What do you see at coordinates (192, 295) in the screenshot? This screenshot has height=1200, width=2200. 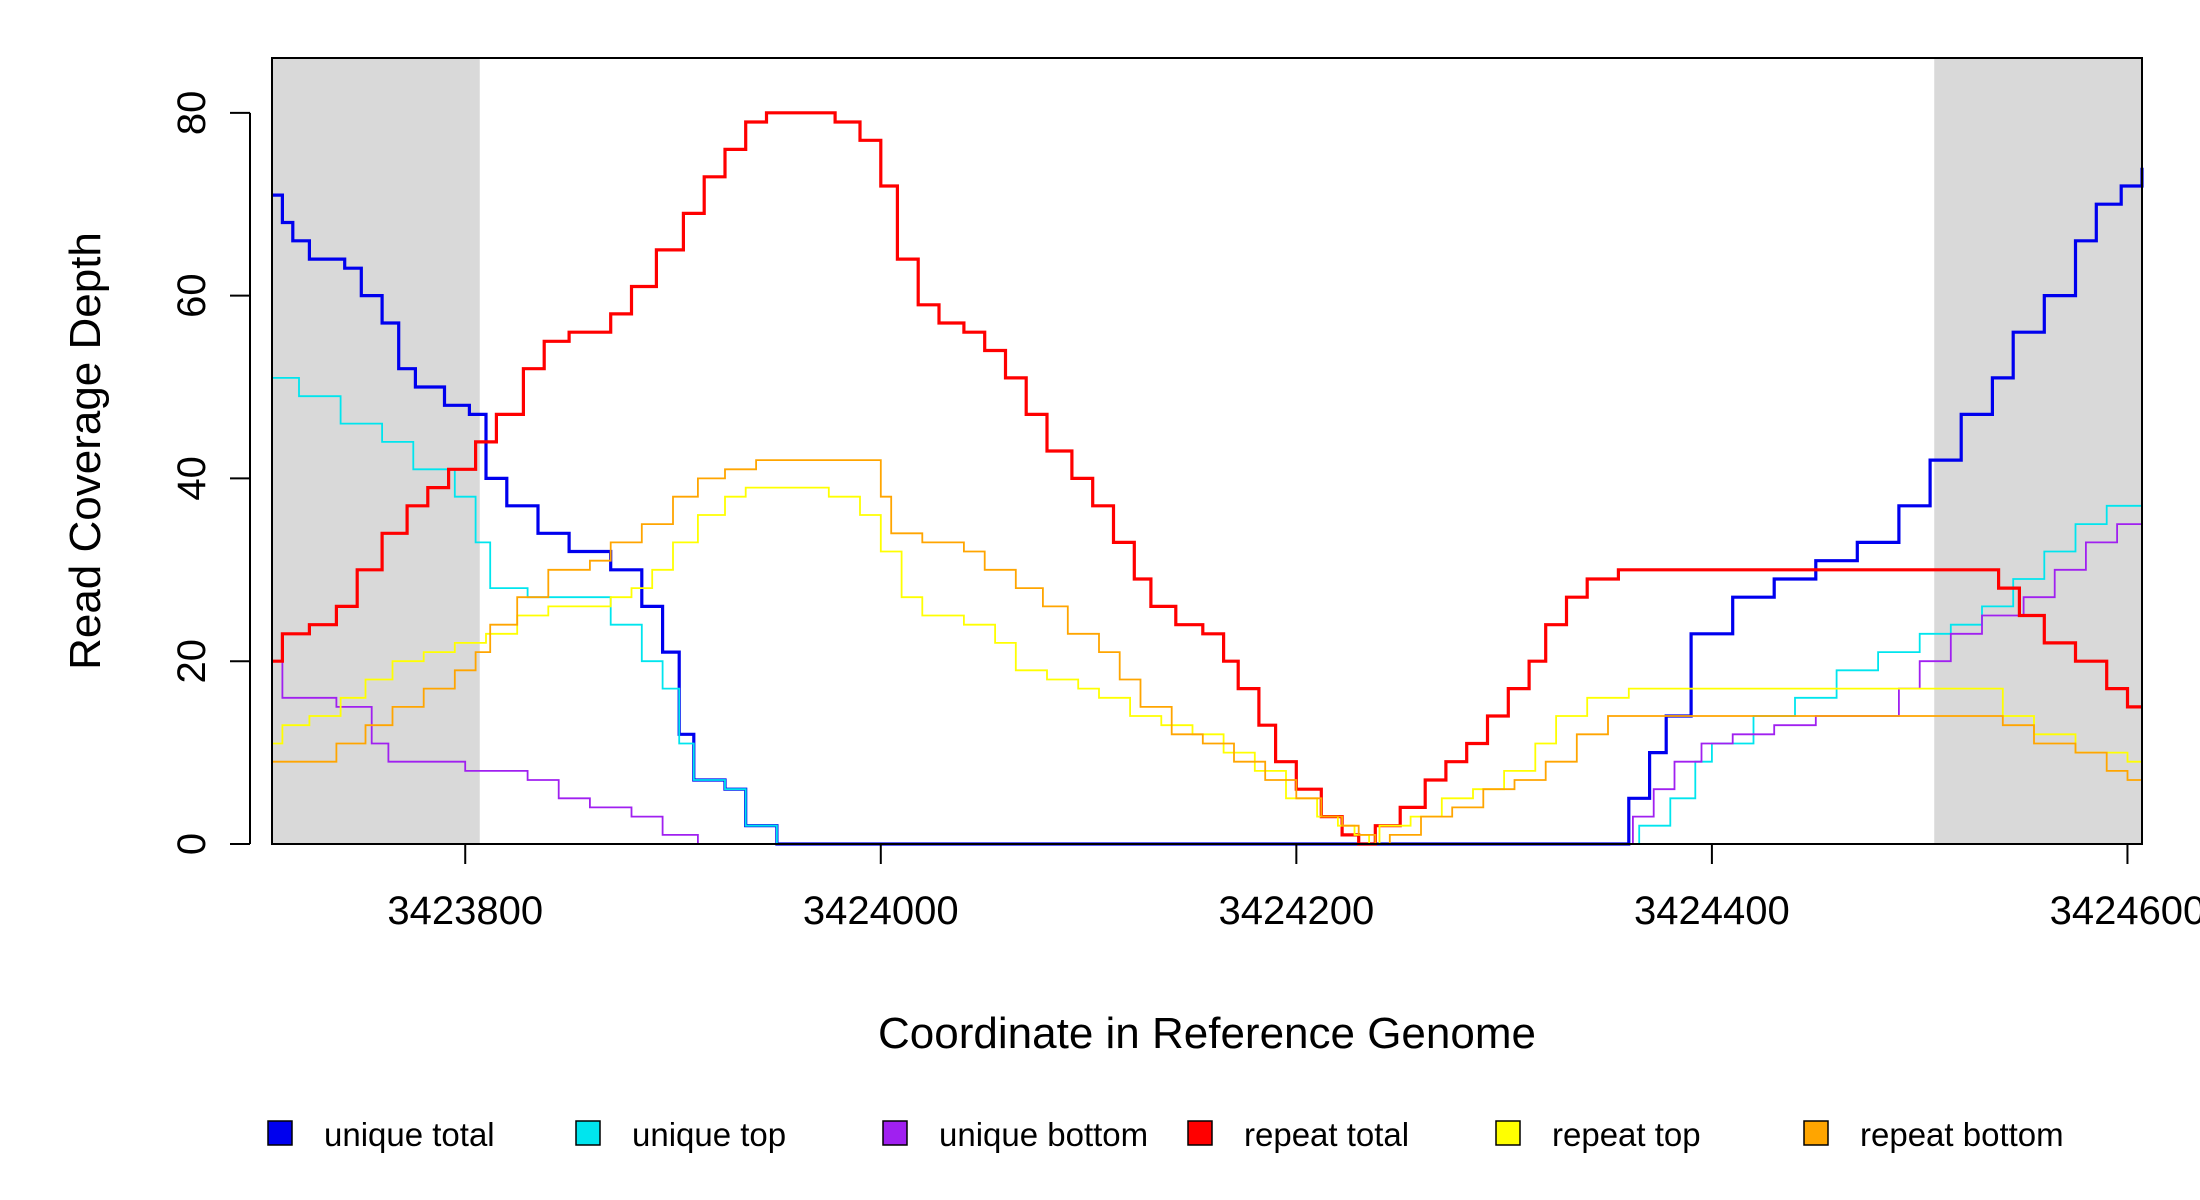 I see `y-tick-label: 60` at bounding box center [192, 295].